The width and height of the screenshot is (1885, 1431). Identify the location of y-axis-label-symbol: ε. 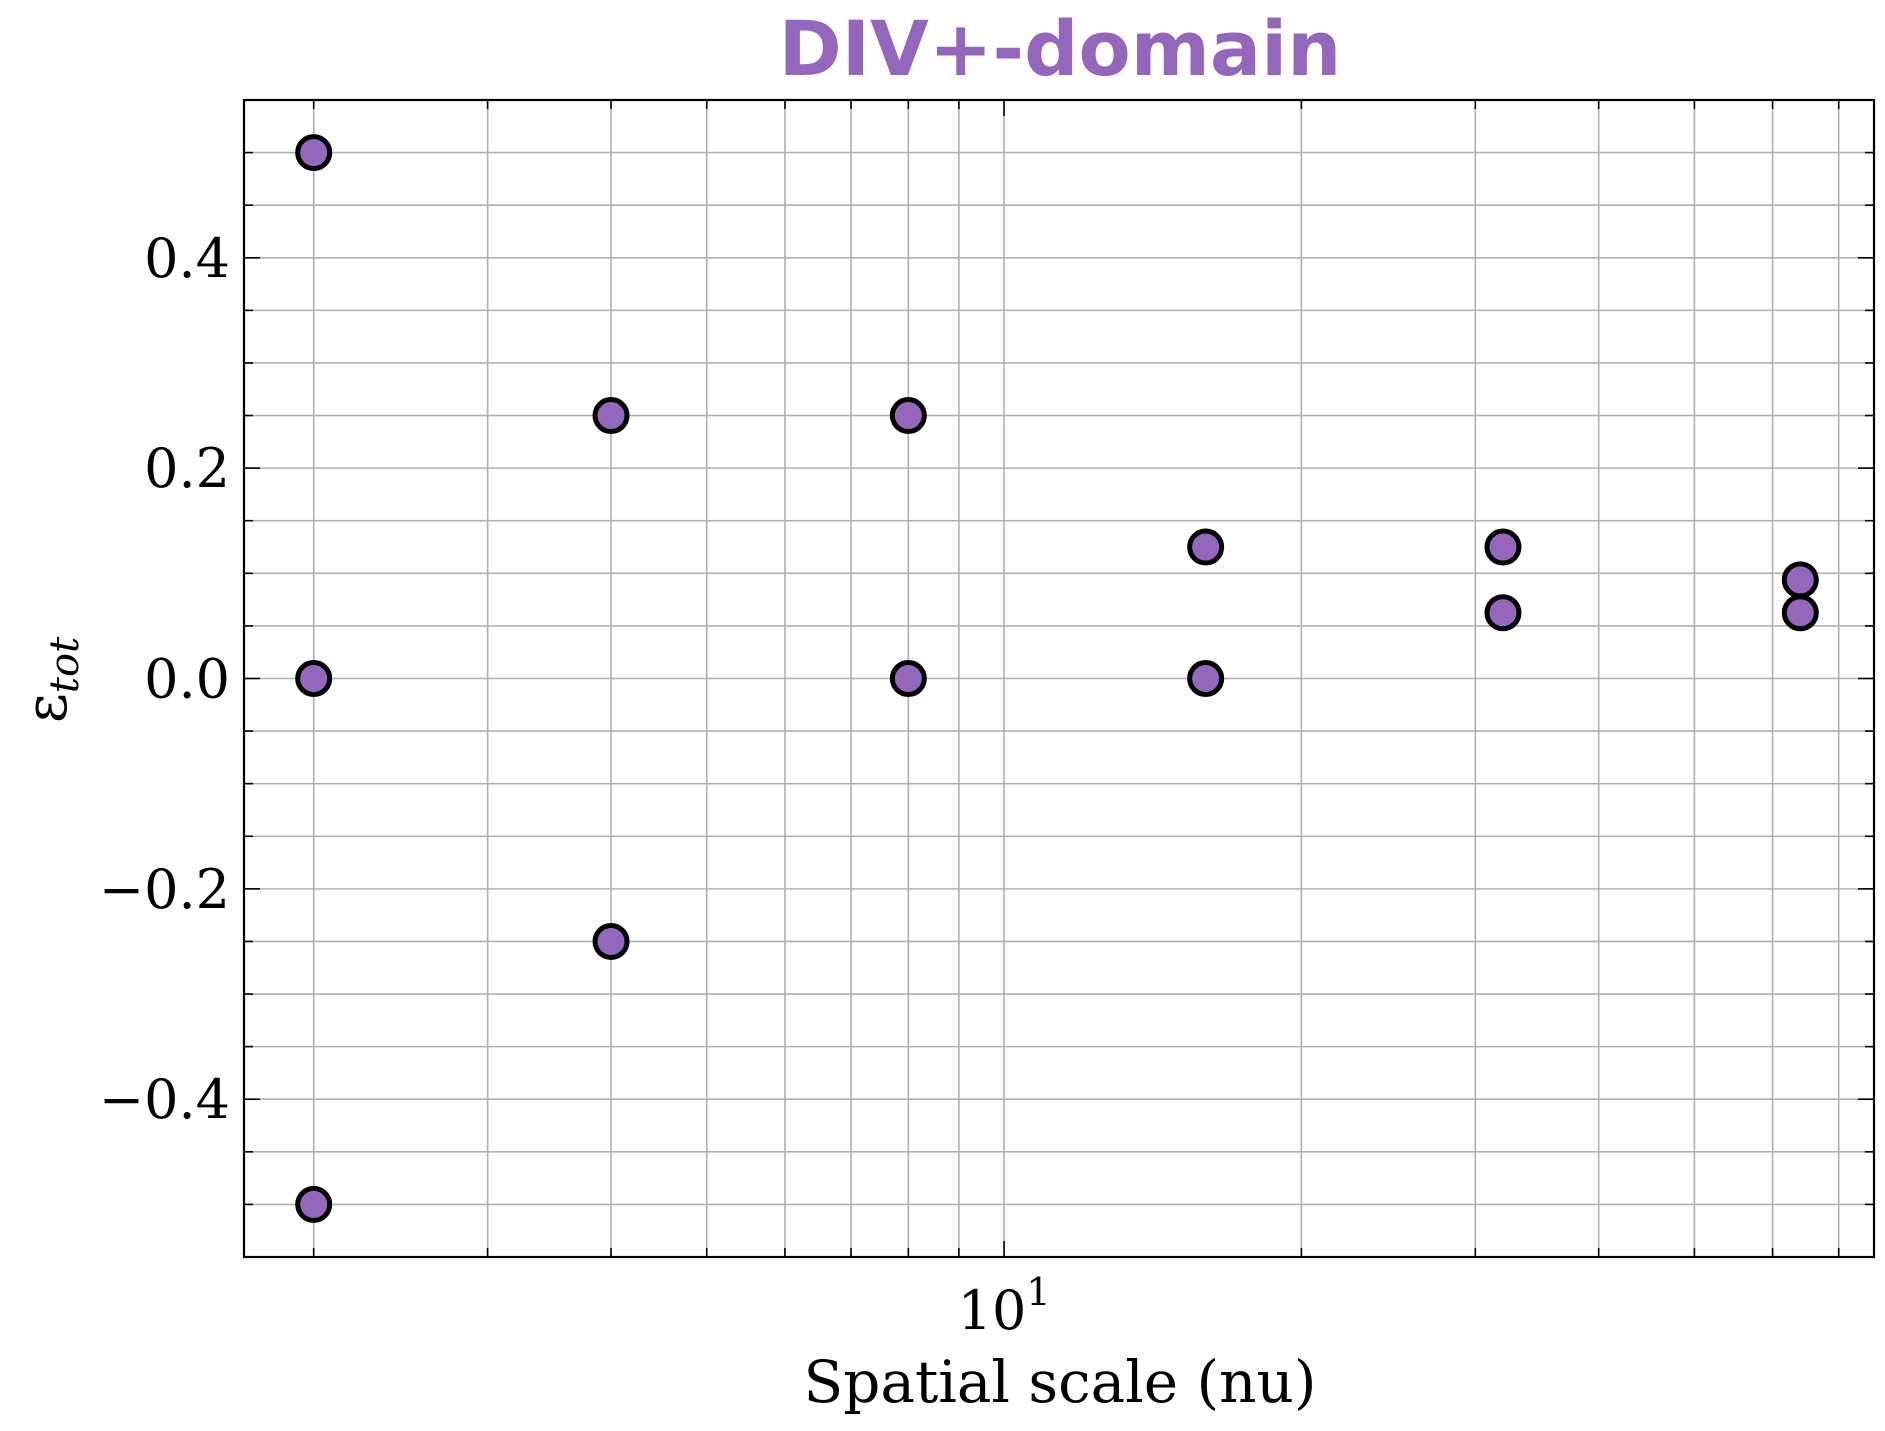
(46, 708).